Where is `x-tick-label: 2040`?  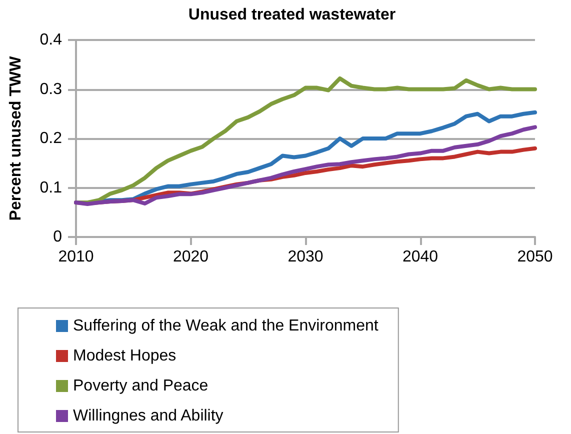
x-tick-label: 2040 is located at coordinates (420, 257).